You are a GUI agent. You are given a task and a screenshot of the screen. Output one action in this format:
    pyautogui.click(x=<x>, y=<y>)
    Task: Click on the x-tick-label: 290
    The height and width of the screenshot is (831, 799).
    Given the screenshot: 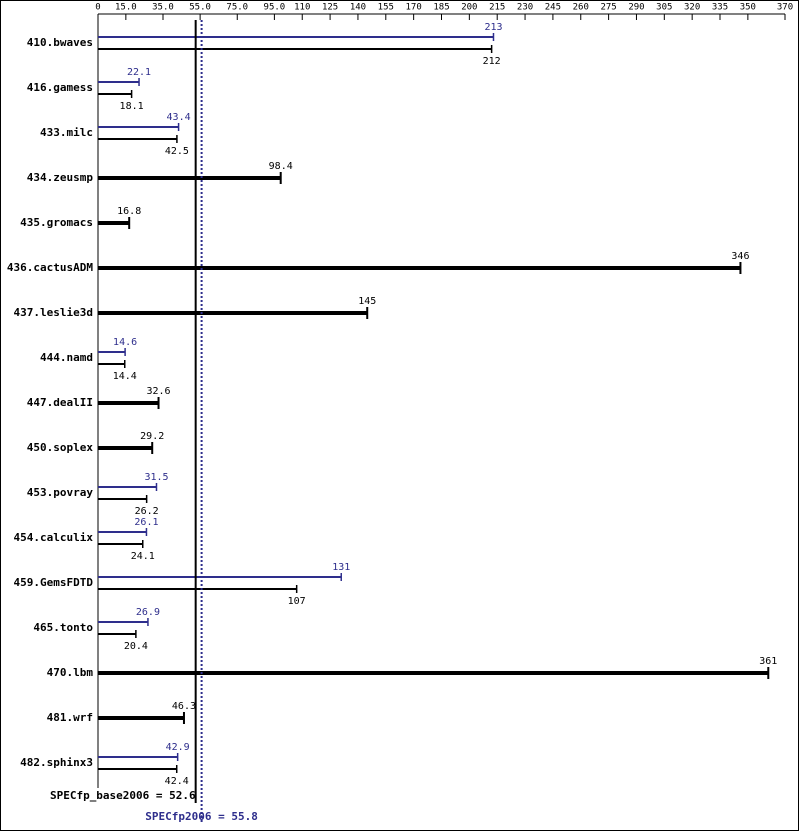 What is the action you would take?
    pyautogui.click(x=636, y=8)
    